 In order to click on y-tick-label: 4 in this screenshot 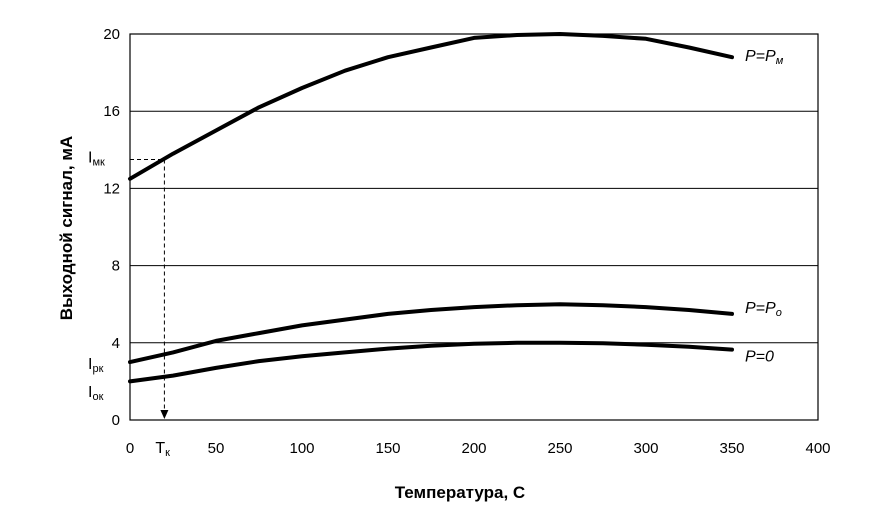, I will do `click(116, 343)`.